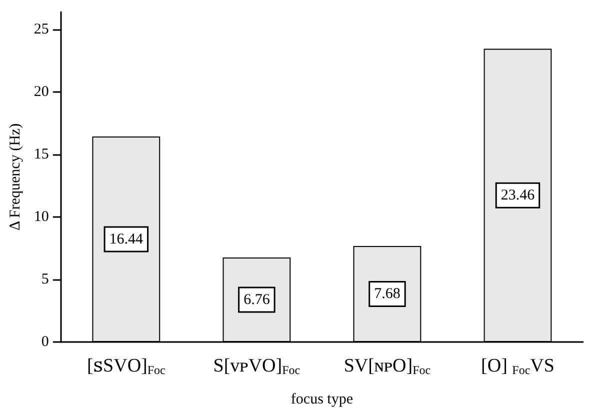  Describe the element at coordinates (518, 195) in the screenshot. I see `data-label: 23.46` at that location.